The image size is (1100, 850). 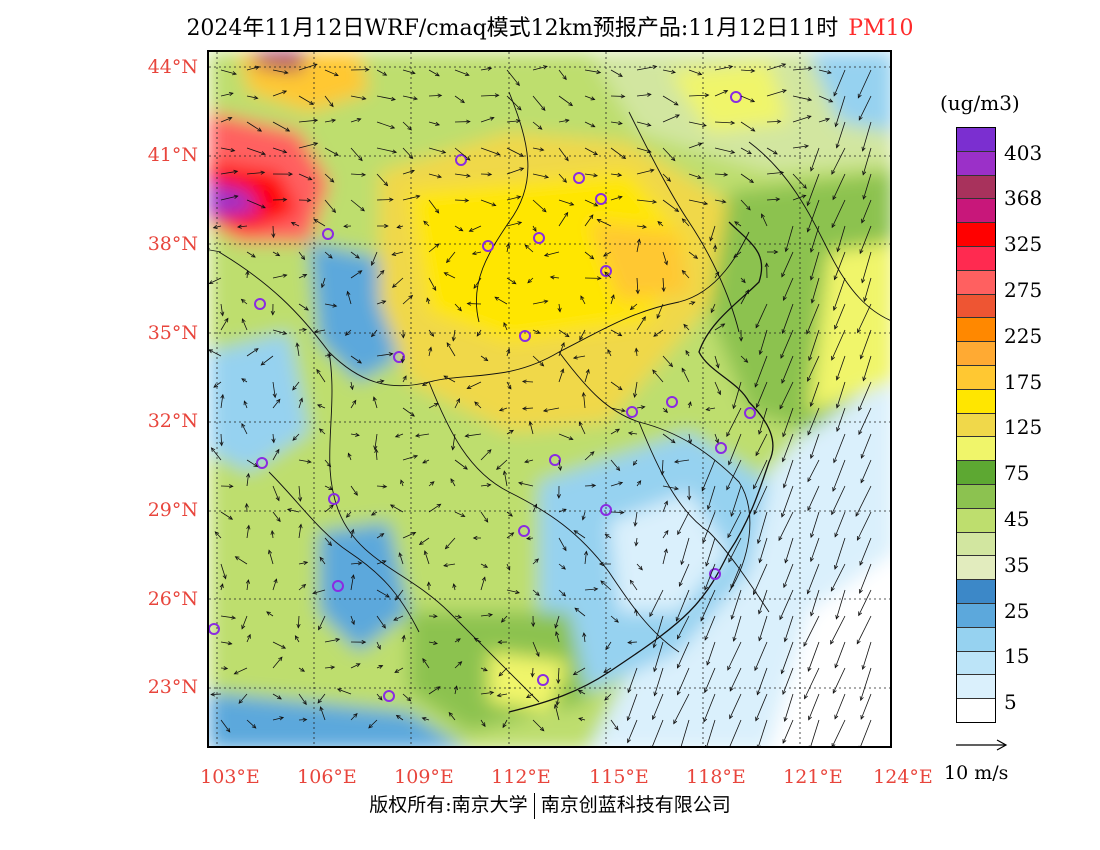 I want to click on legend-label: 5, so click(x=1010, y=702).